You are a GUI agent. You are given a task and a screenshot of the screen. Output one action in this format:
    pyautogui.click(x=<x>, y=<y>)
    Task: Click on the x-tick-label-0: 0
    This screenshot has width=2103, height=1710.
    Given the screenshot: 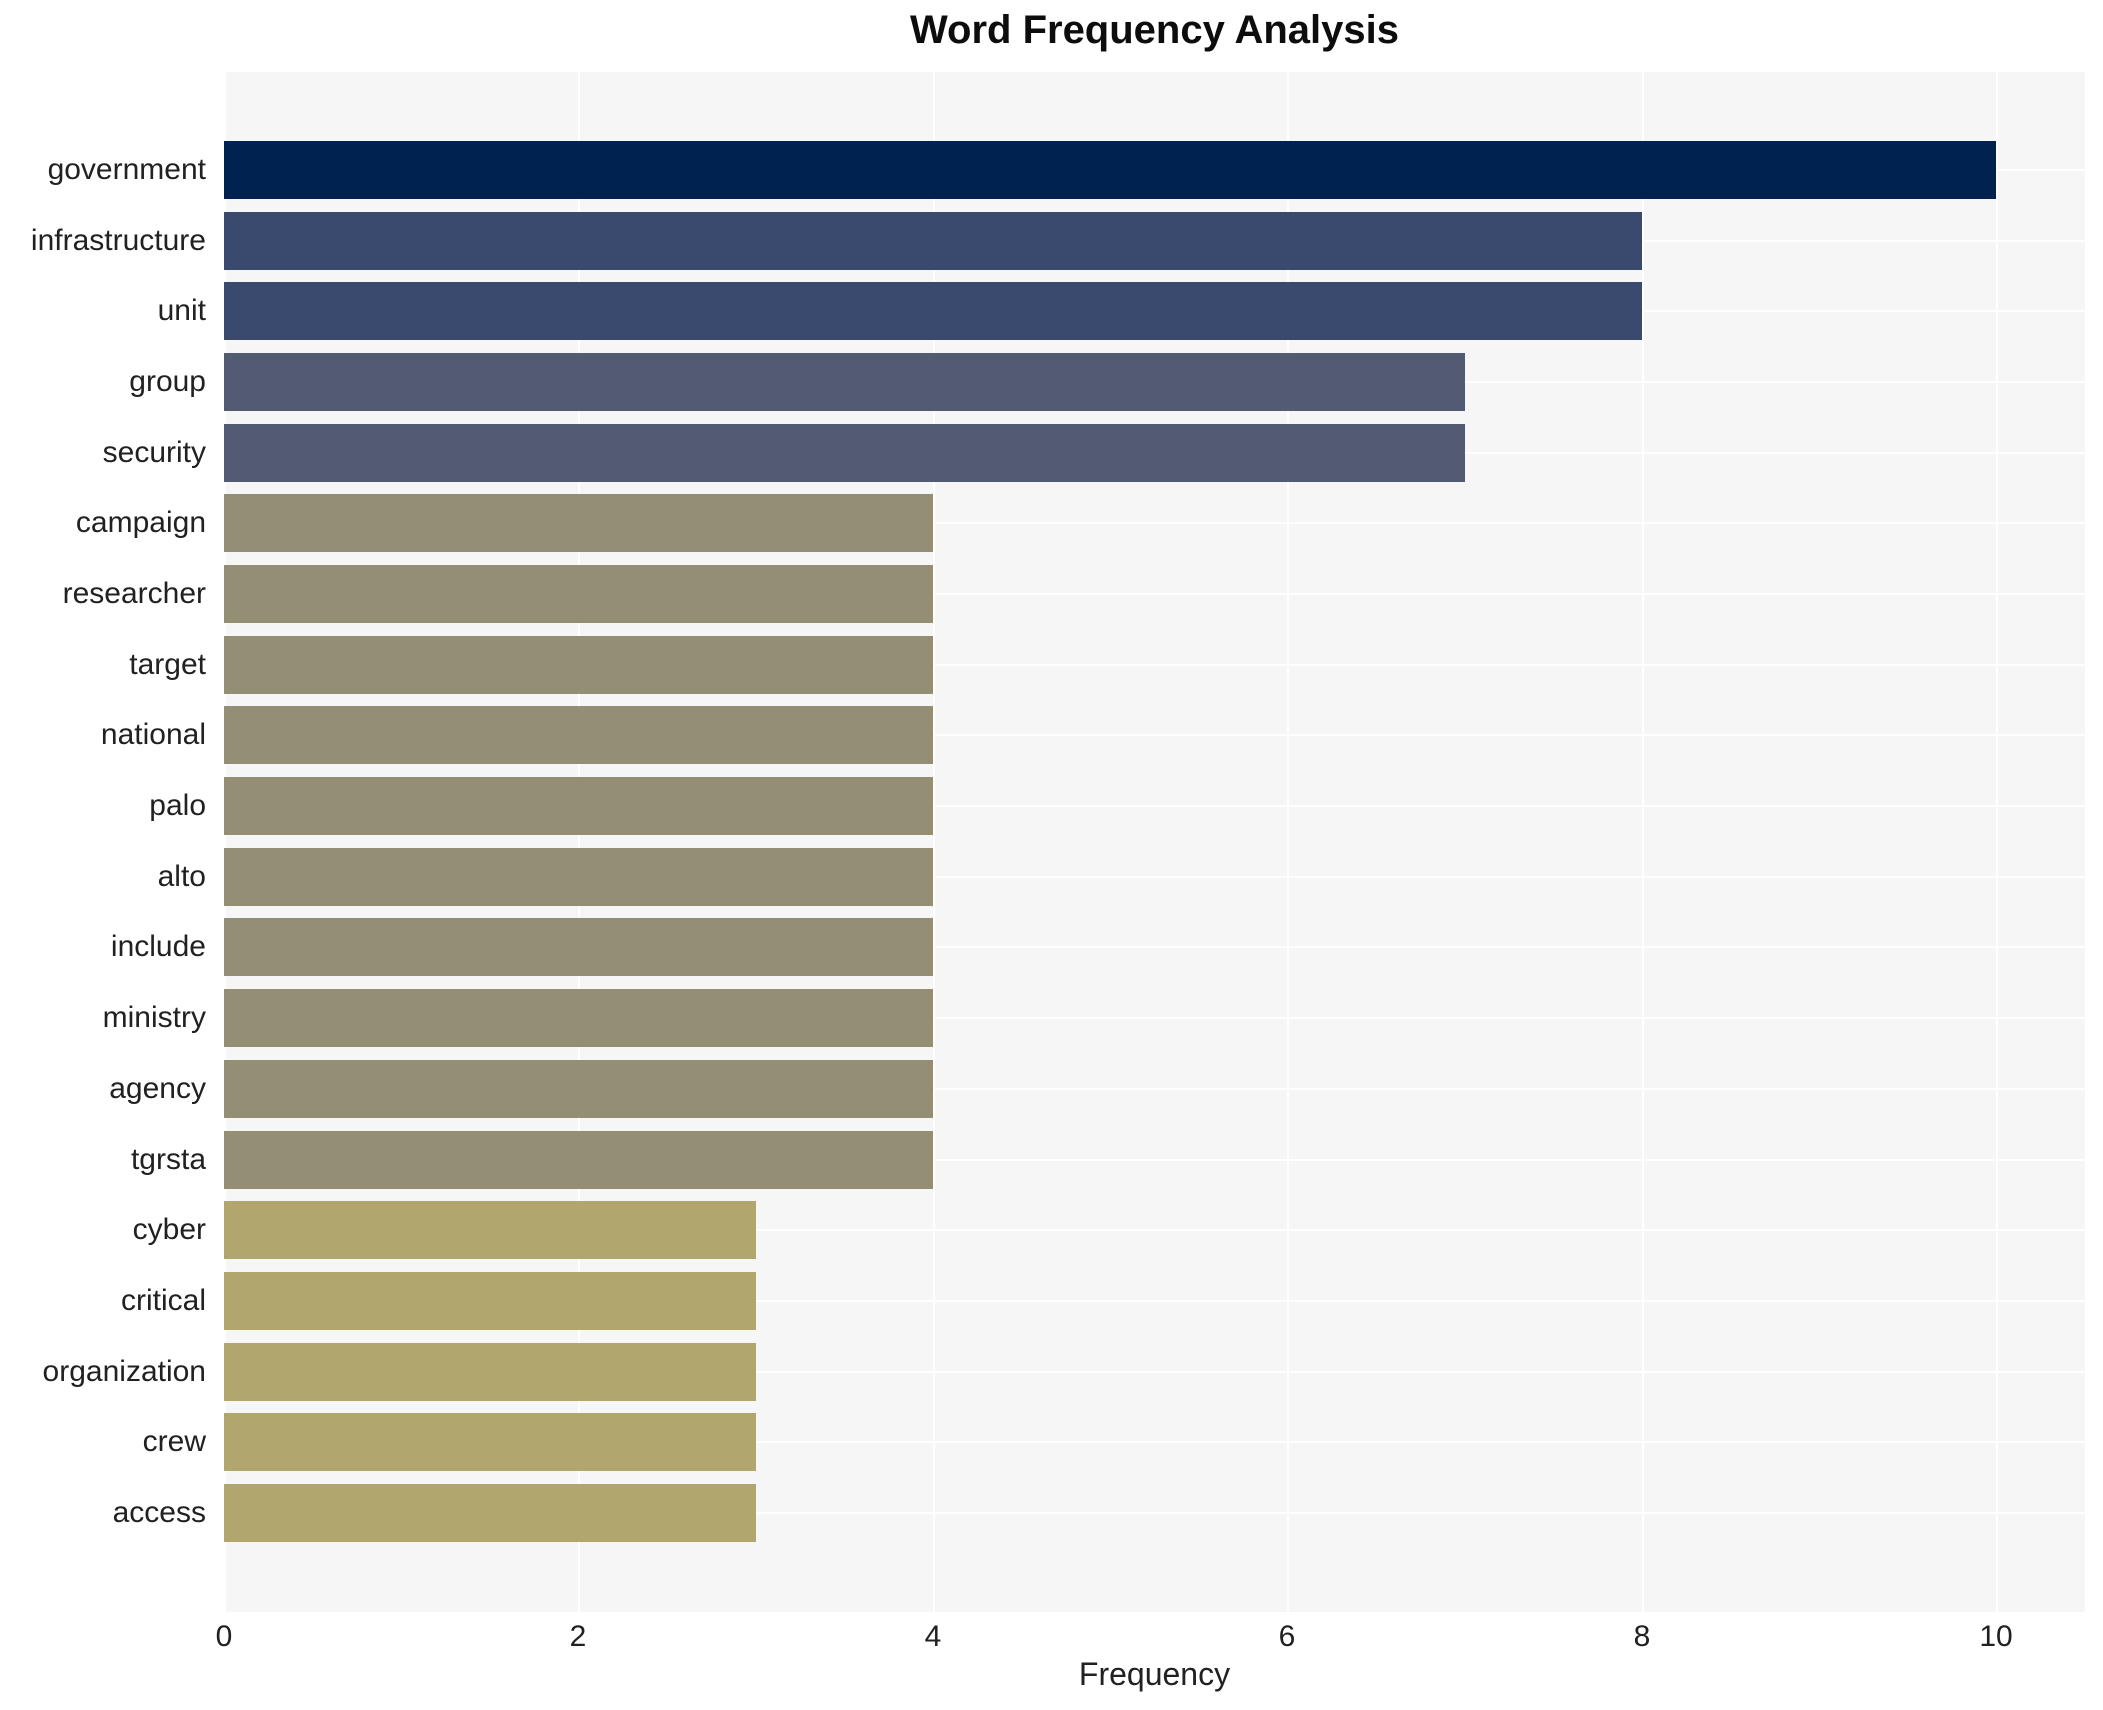 What is the action you would take?
    pyautogui.click(x=224, y=1636)
    